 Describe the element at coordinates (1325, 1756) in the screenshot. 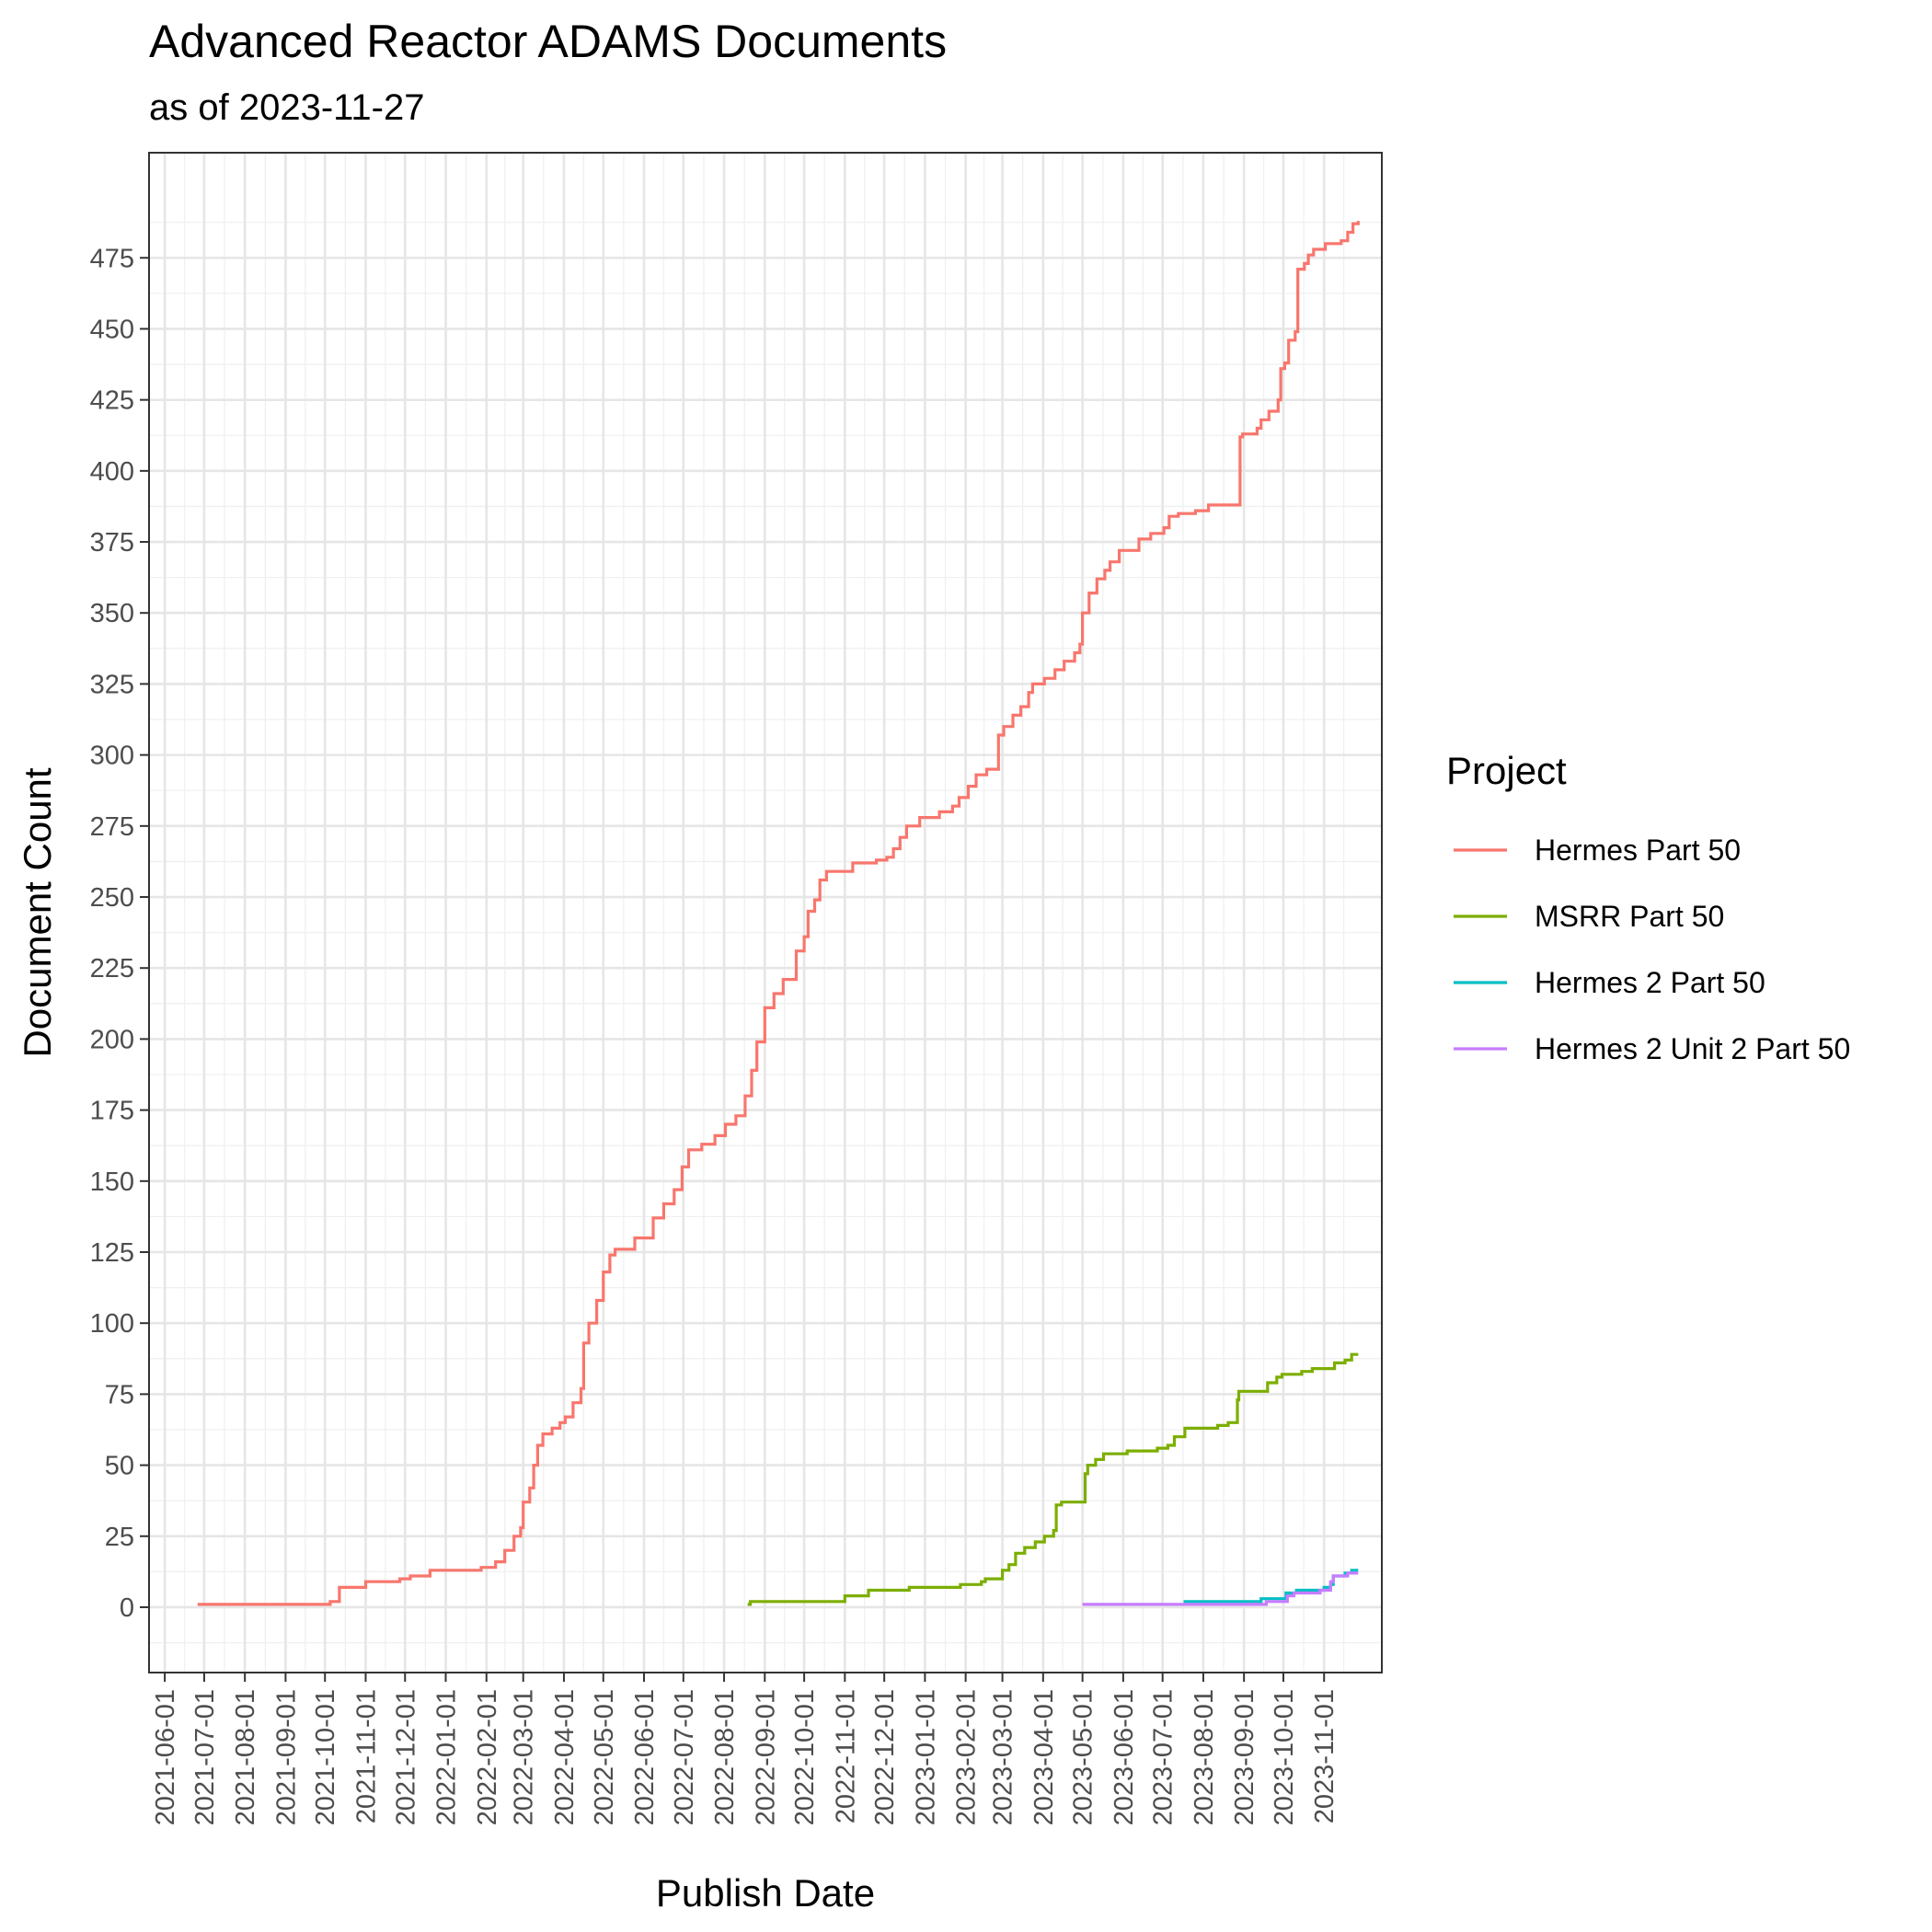

I see `x-tick-label: 2023-11-01` at that location.